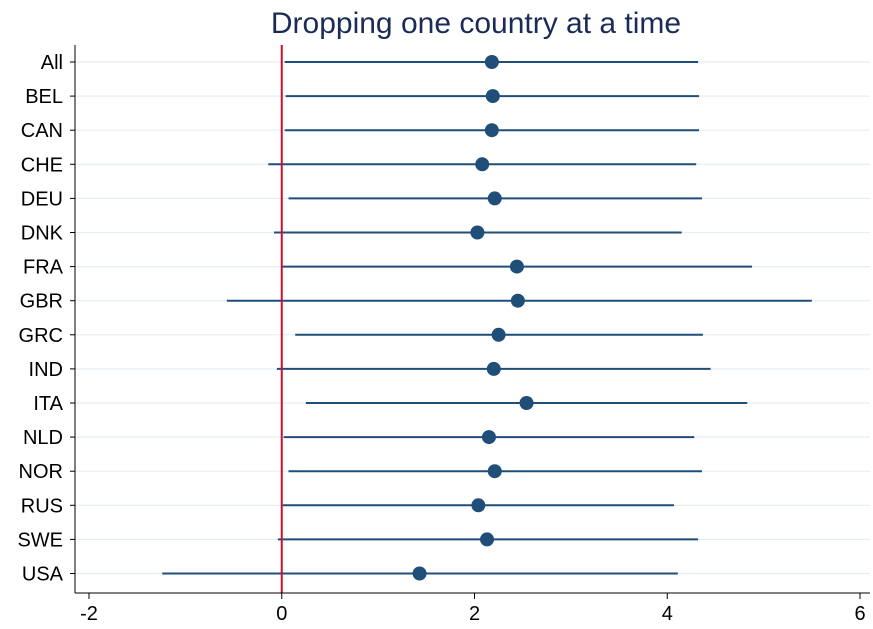 The width and height of the screenshot is (873, 629). What do you see at coordinates (42, 131) in the screenshot?
I see `category-label-can: CAN` at bounding box center [42, 131].